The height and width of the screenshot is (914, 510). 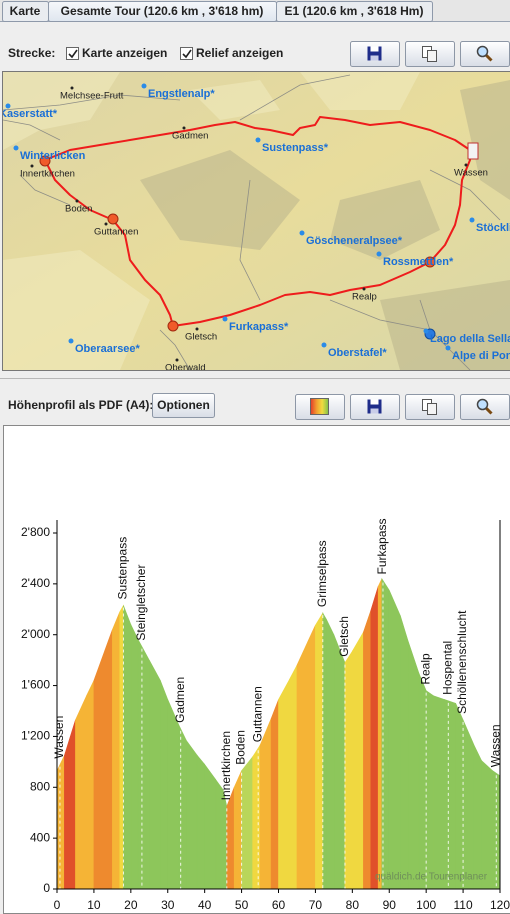 What do you see at coordinates (92, 96) in the screenshot?
I see `place-label: Melchsee-Frutt` at bounding box center [92, 96].